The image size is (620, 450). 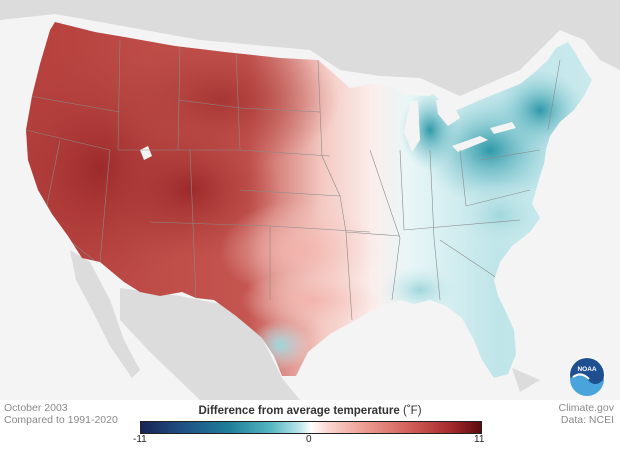 What do you see at coordinates (586, 369) in the screenshot?
I see `noaa-logo-text: NOAA` at bounding box center [586, 369].